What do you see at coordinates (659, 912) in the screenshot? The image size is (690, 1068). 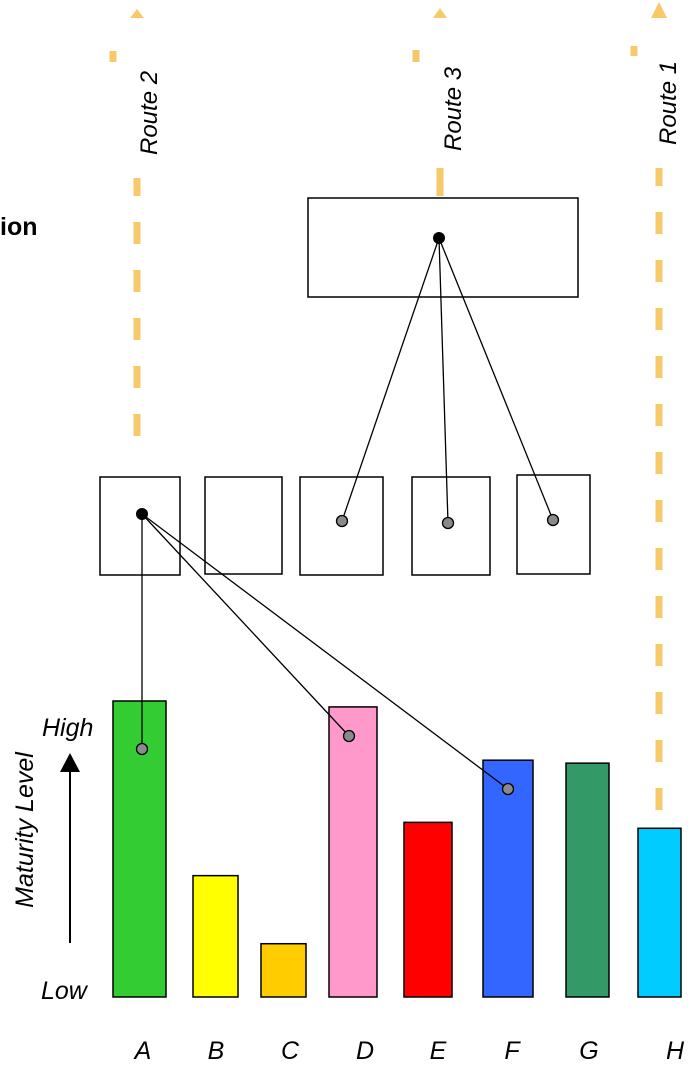 I see `bar-h` at bounding box center [659, 912].